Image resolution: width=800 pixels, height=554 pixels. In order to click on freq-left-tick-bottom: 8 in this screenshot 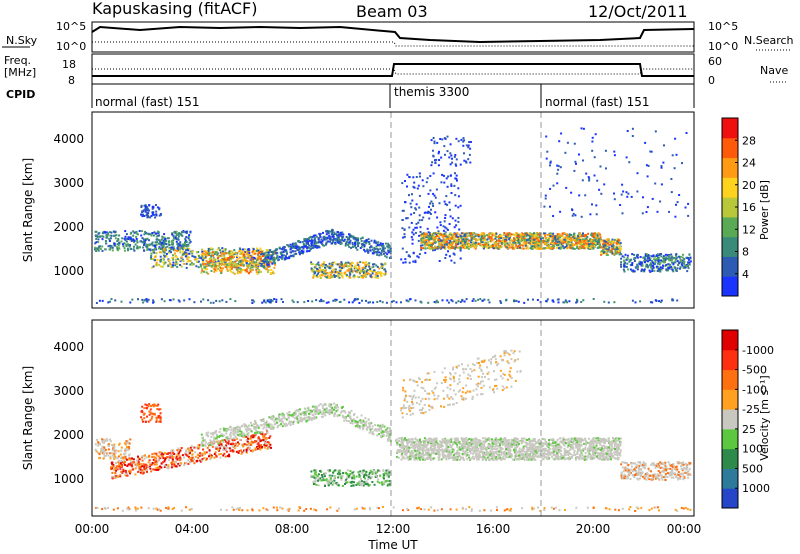, I will do `click(71, 80)`.